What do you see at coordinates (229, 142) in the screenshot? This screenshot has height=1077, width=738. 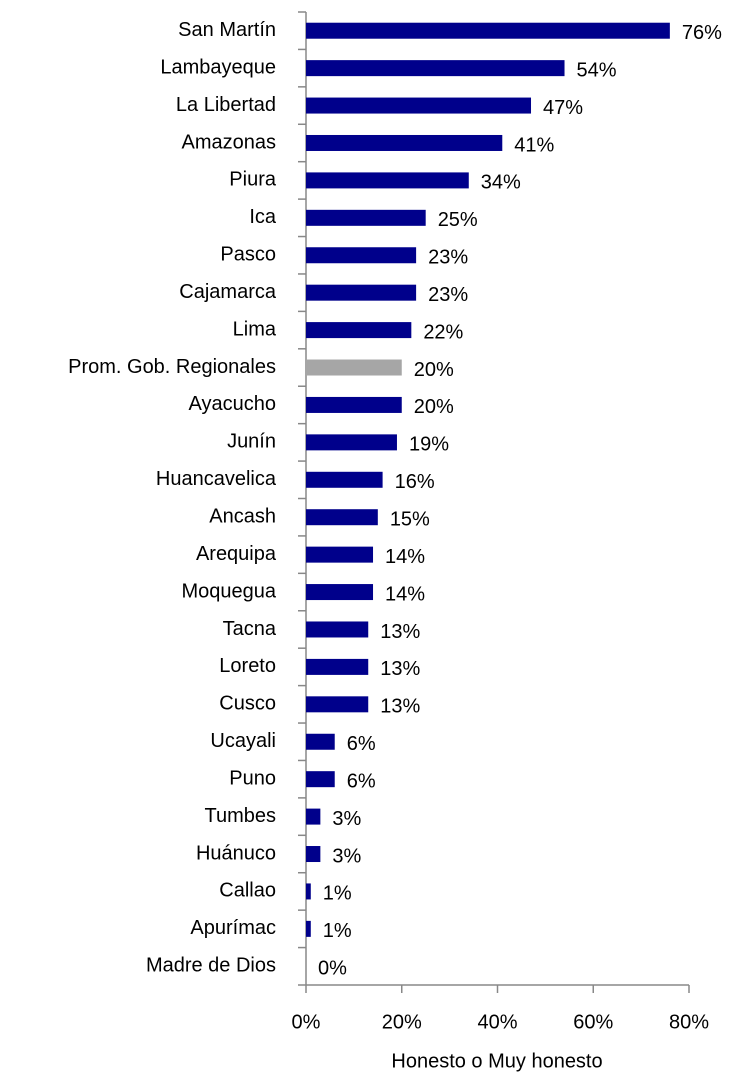 I see `y-tick-label: Amazonas` at bounding box center [229, 142].